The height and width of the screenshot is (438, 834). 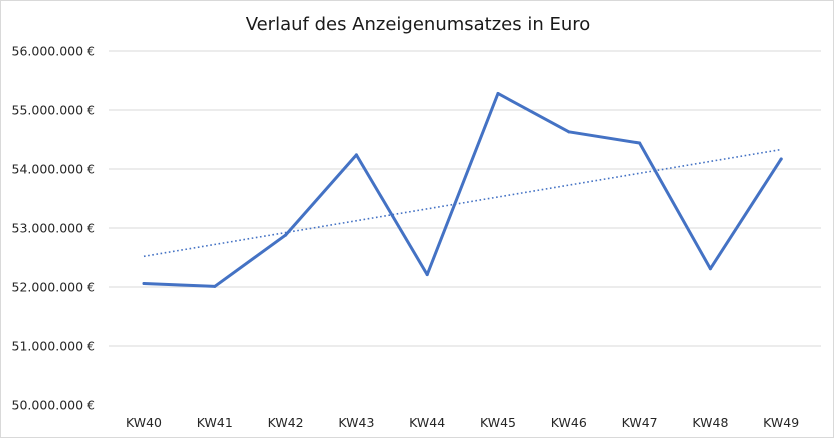 I want to click on y-tick-label: 54.000.000 €, so click(x=54, y=169).